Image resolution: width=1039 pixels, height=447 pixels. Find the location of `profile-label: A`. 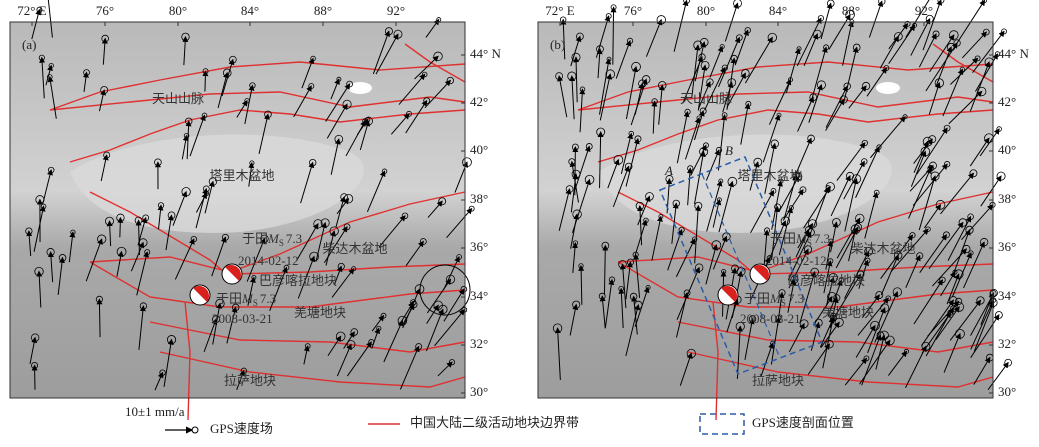

profile-label: A is located at coordinates (668, 170).